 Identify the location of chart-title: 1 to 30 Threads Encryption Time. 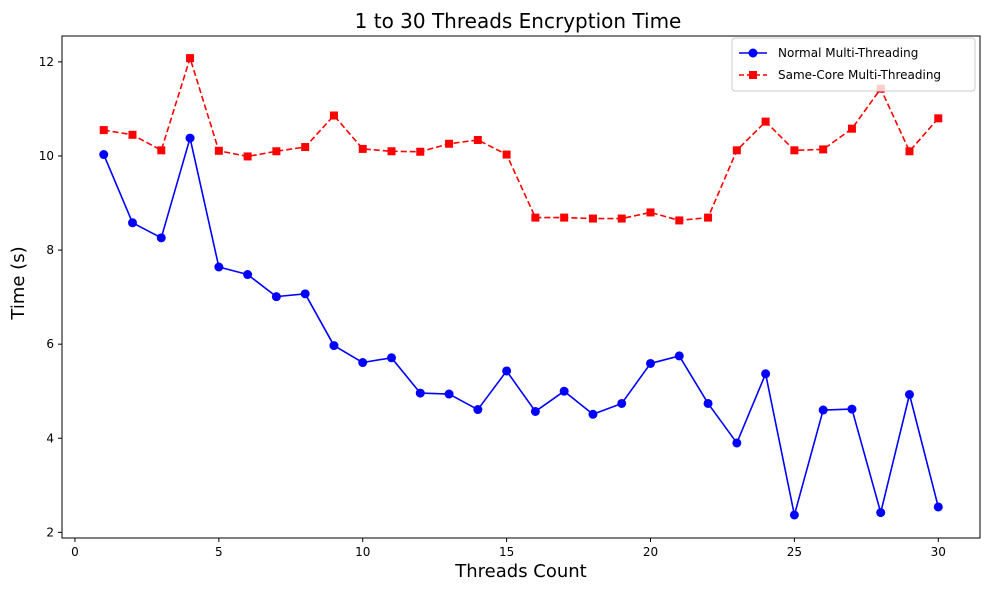
(518, 21).